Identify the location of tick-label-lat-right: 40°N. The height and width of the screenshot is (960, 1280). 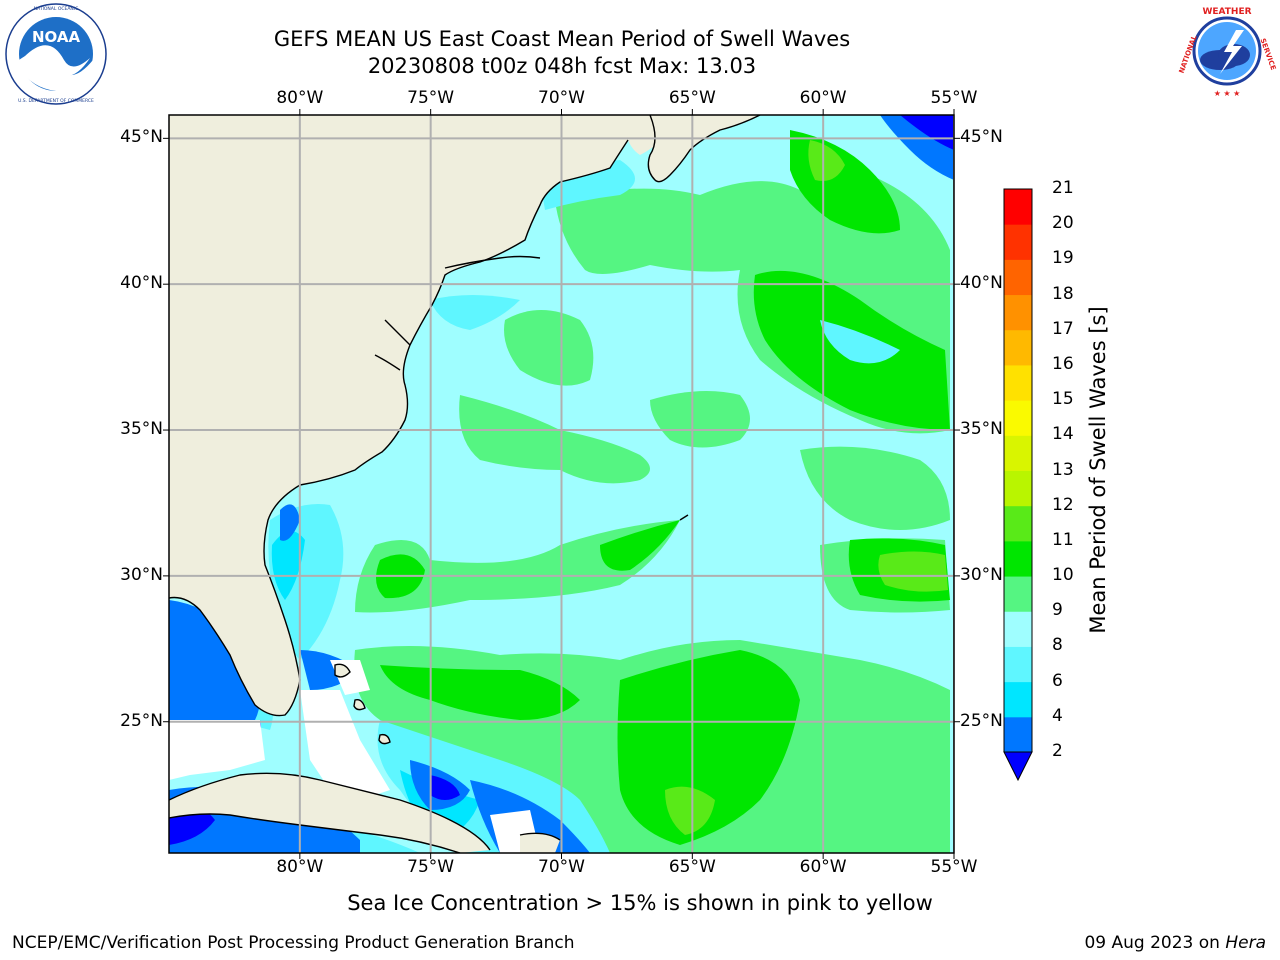
(981, 283).